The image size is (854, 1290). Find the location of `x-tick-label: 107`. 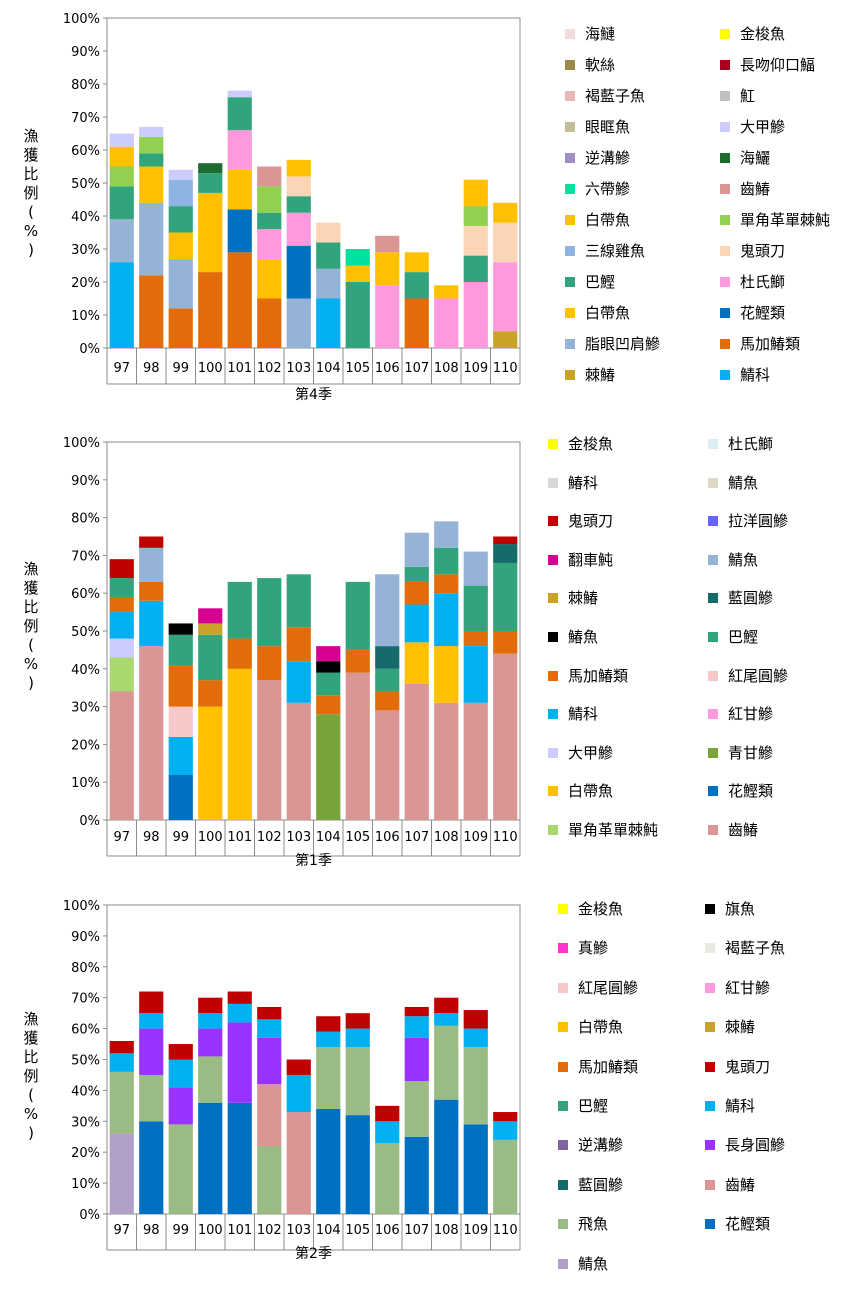

x-tick-label: 107 is located at coordinates (416, 1230).